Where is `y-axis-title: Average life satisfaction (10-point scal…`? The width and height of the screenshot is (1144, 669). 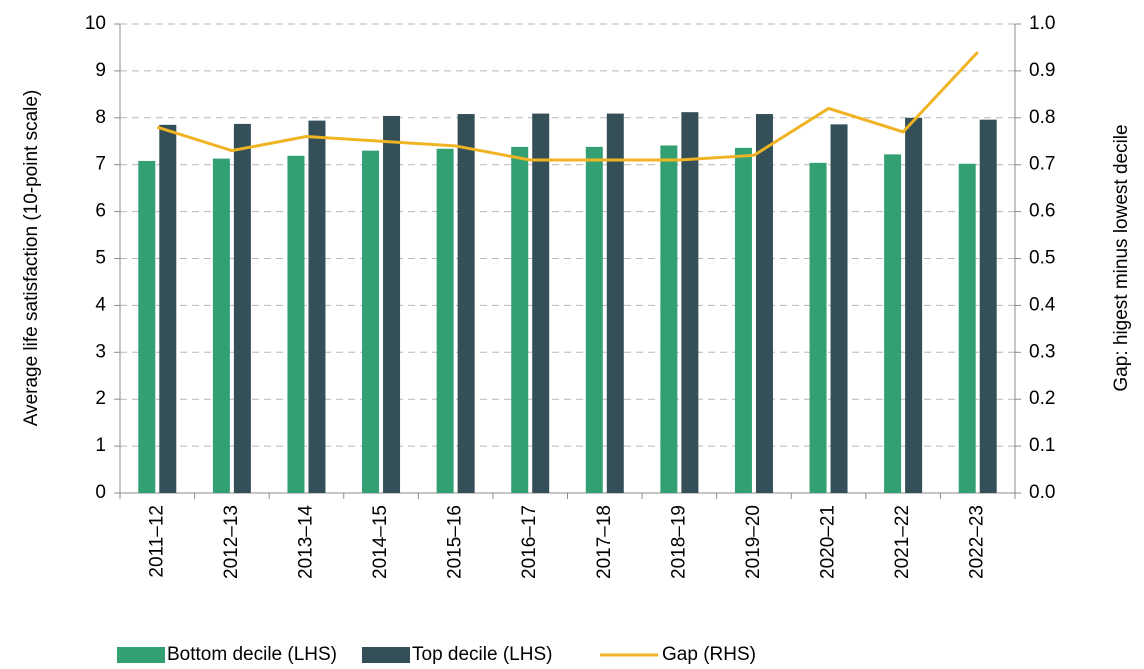 y-axis-title: Average life satisfaction (10-point scal… is located at coordinates (31, 258).